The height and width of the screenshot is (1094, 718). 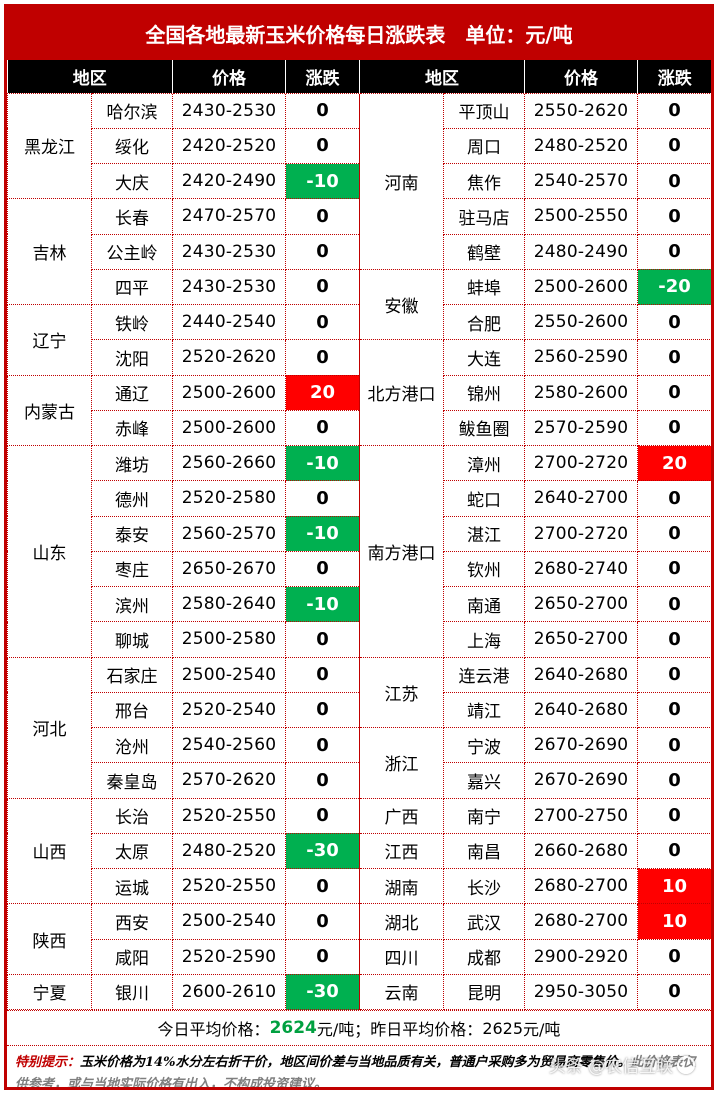 What do you see at coordinates (484, 428) in the screenshot?
I see `city-cell: 鲅鱼圈` at bounding box center [484, 428].